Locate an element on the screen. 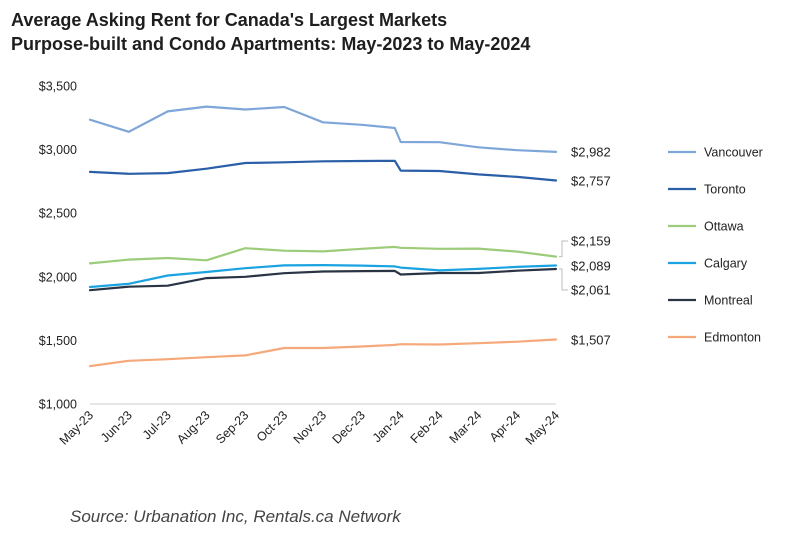 This screenshot has width=800, height=536. y-tick-label: $2,500 is located at coordinates (58, 214).